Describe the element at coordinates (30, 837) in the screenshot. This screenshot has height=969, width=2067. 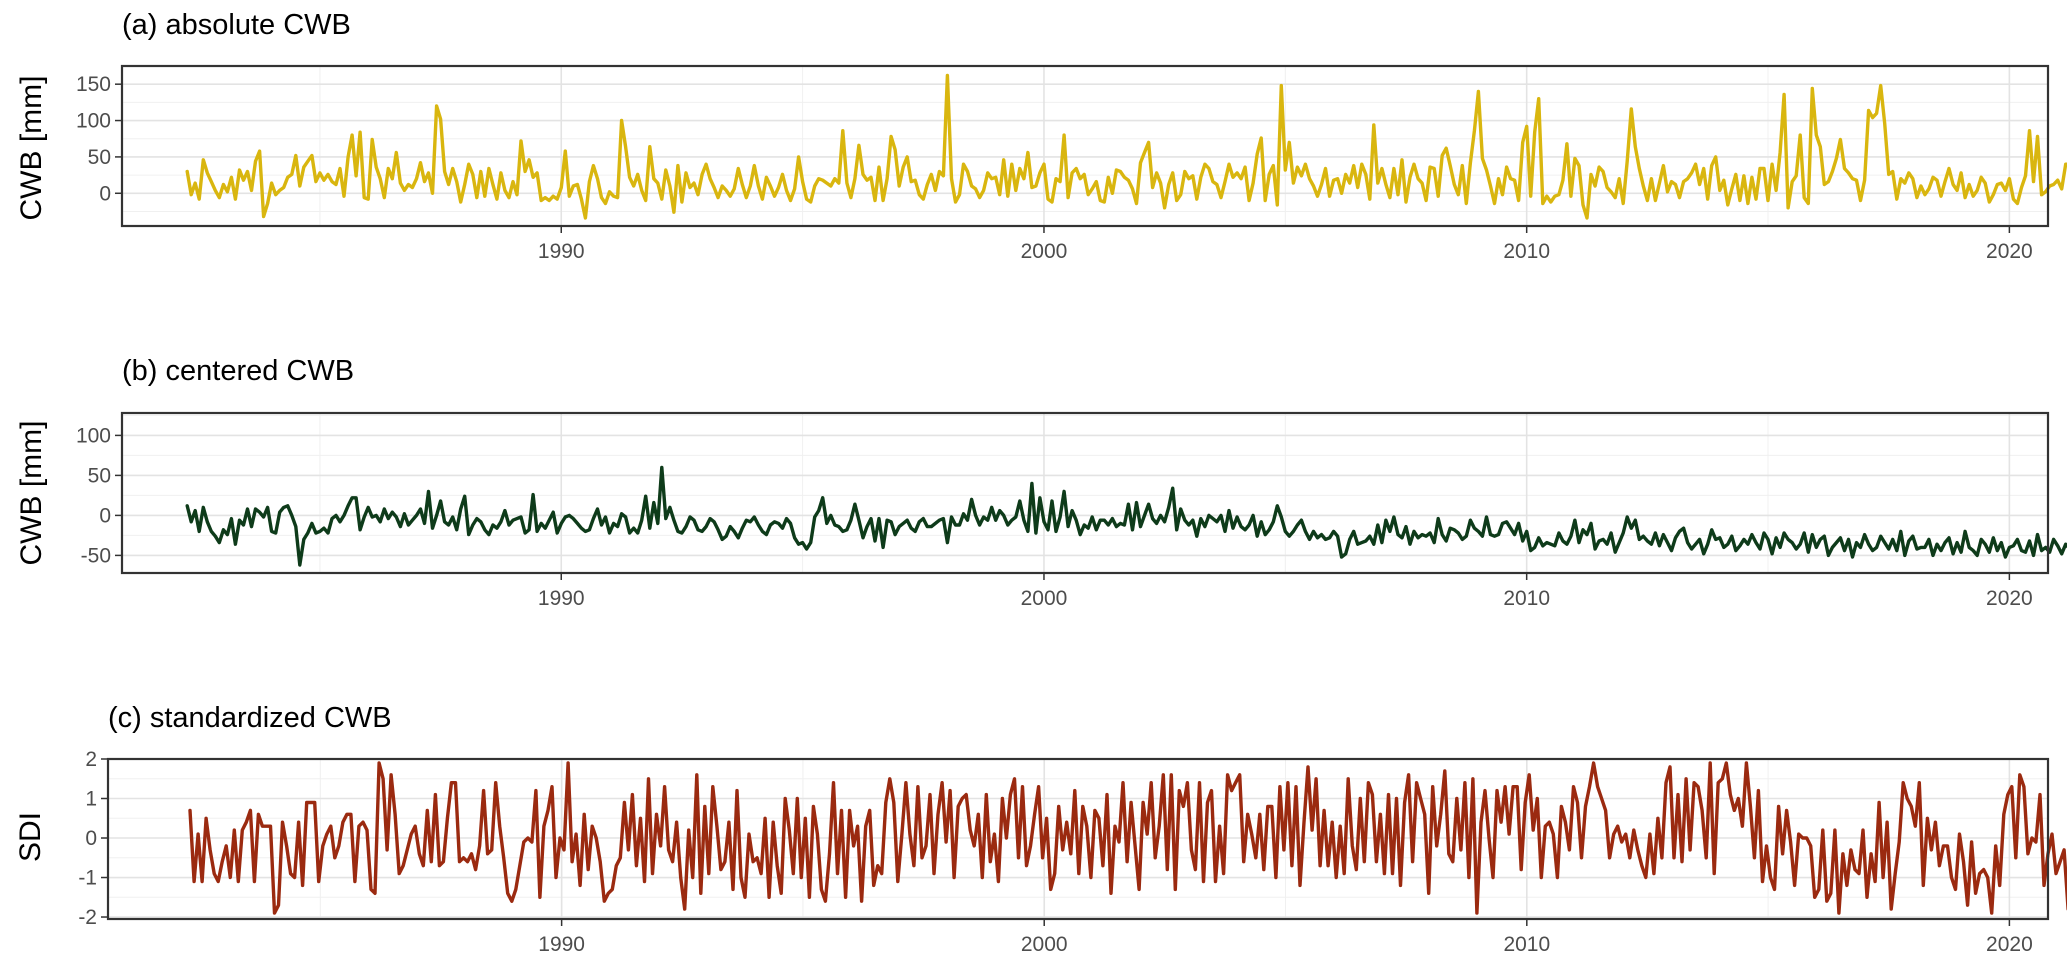
I see `panel-c-y-axis-label: SDI` at that location.